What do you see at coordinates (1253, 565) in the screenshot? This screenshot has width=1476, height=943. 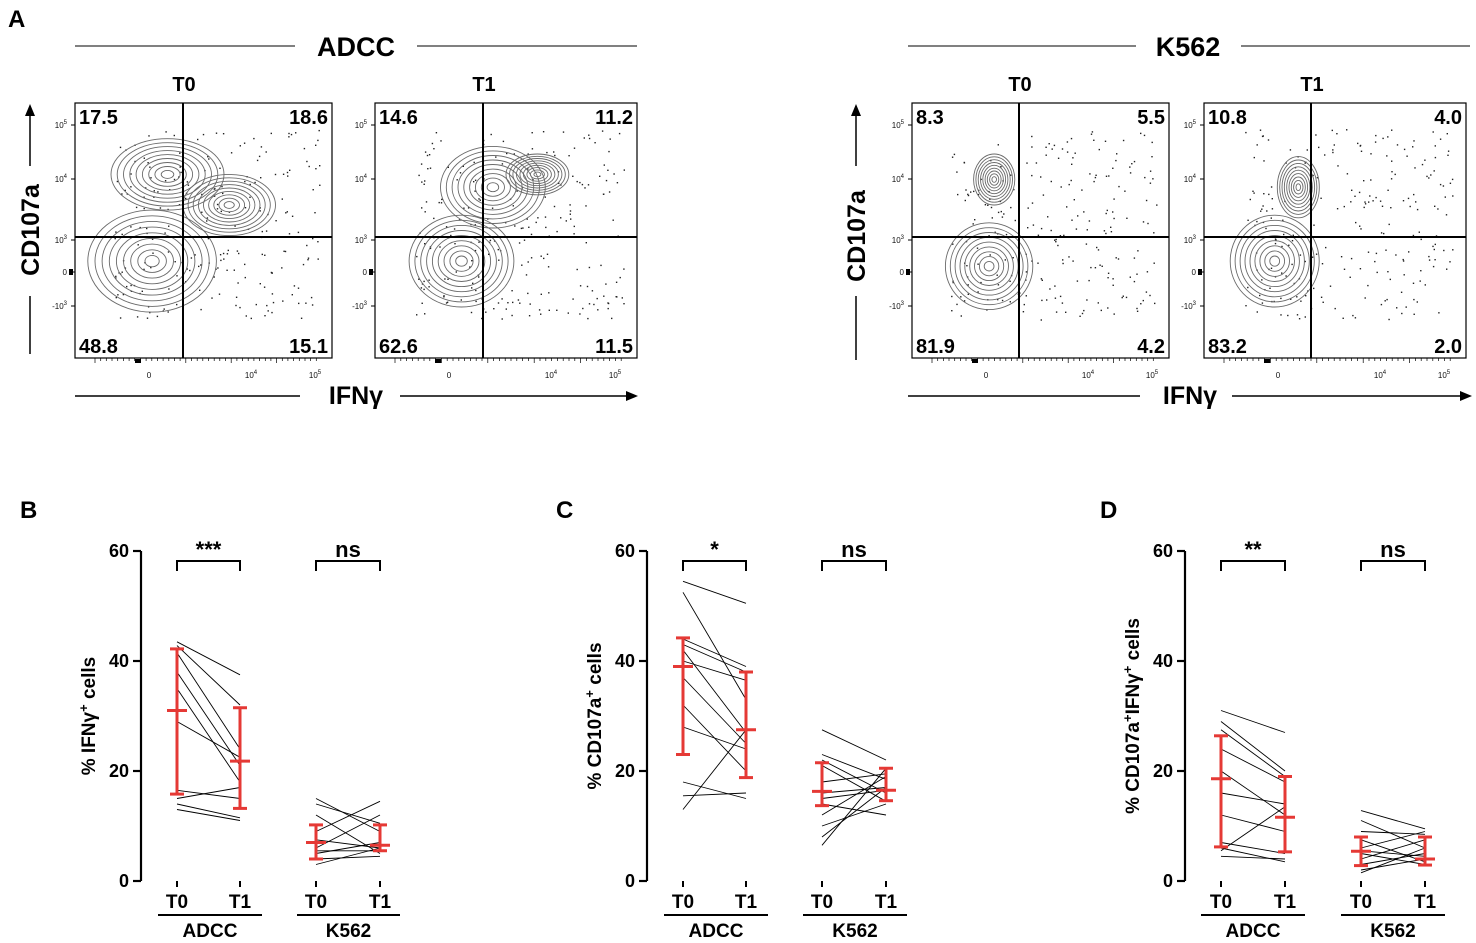 I see `significance-bracket` at bounding box center [1253, 565].